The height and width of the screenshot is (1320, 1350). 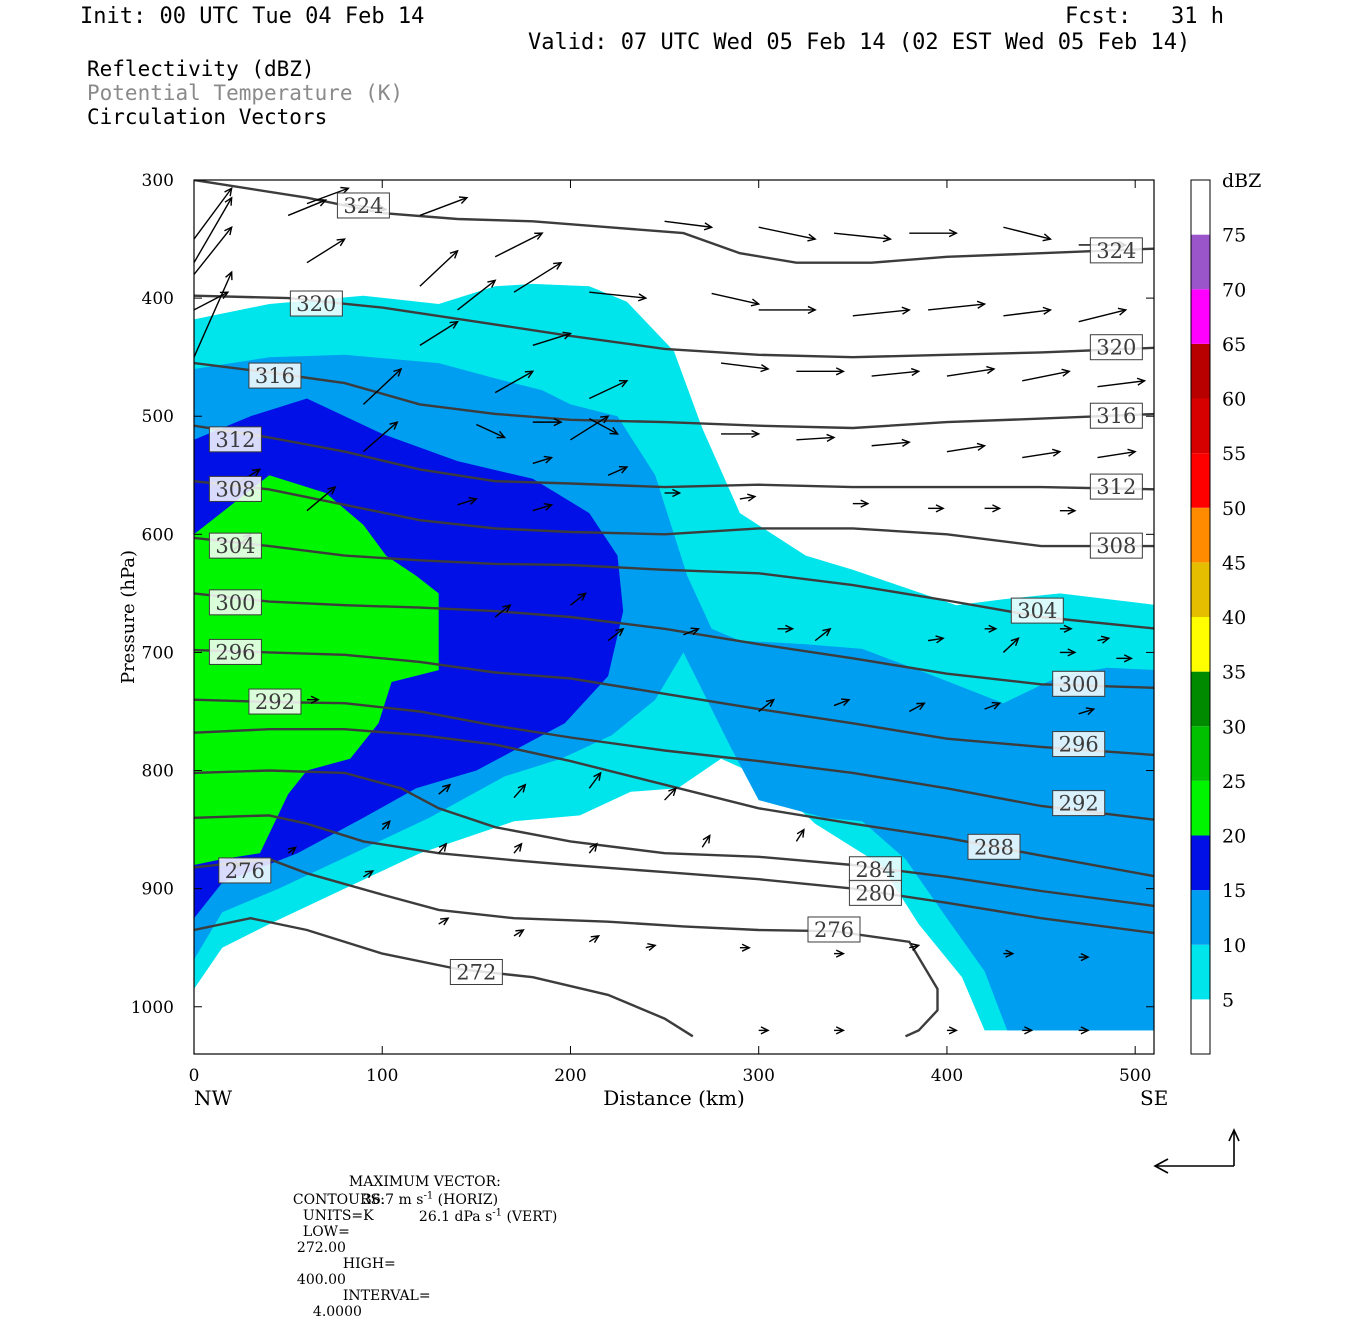 I want to click on max-vector-label: MAXIMUM VECTOR:, so click(x=424, y=1182).